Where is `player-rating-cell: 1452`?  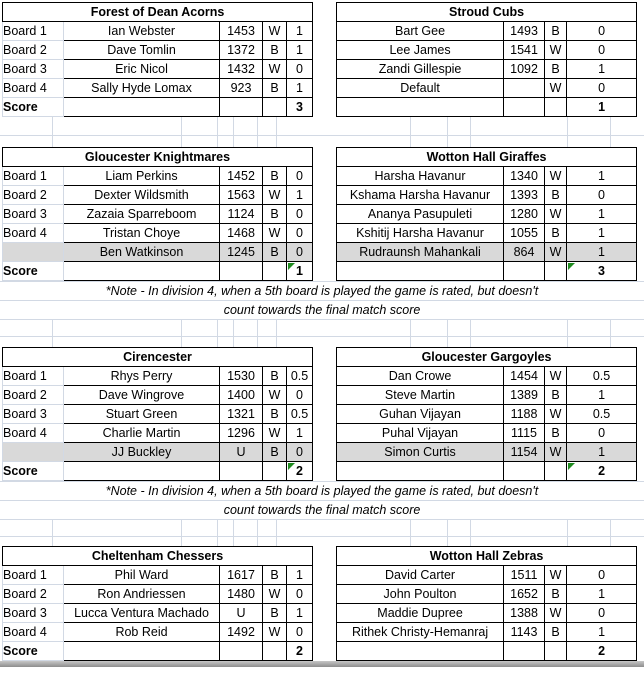
player-rating-cell: 1452 is located at coordinates (241, 176).